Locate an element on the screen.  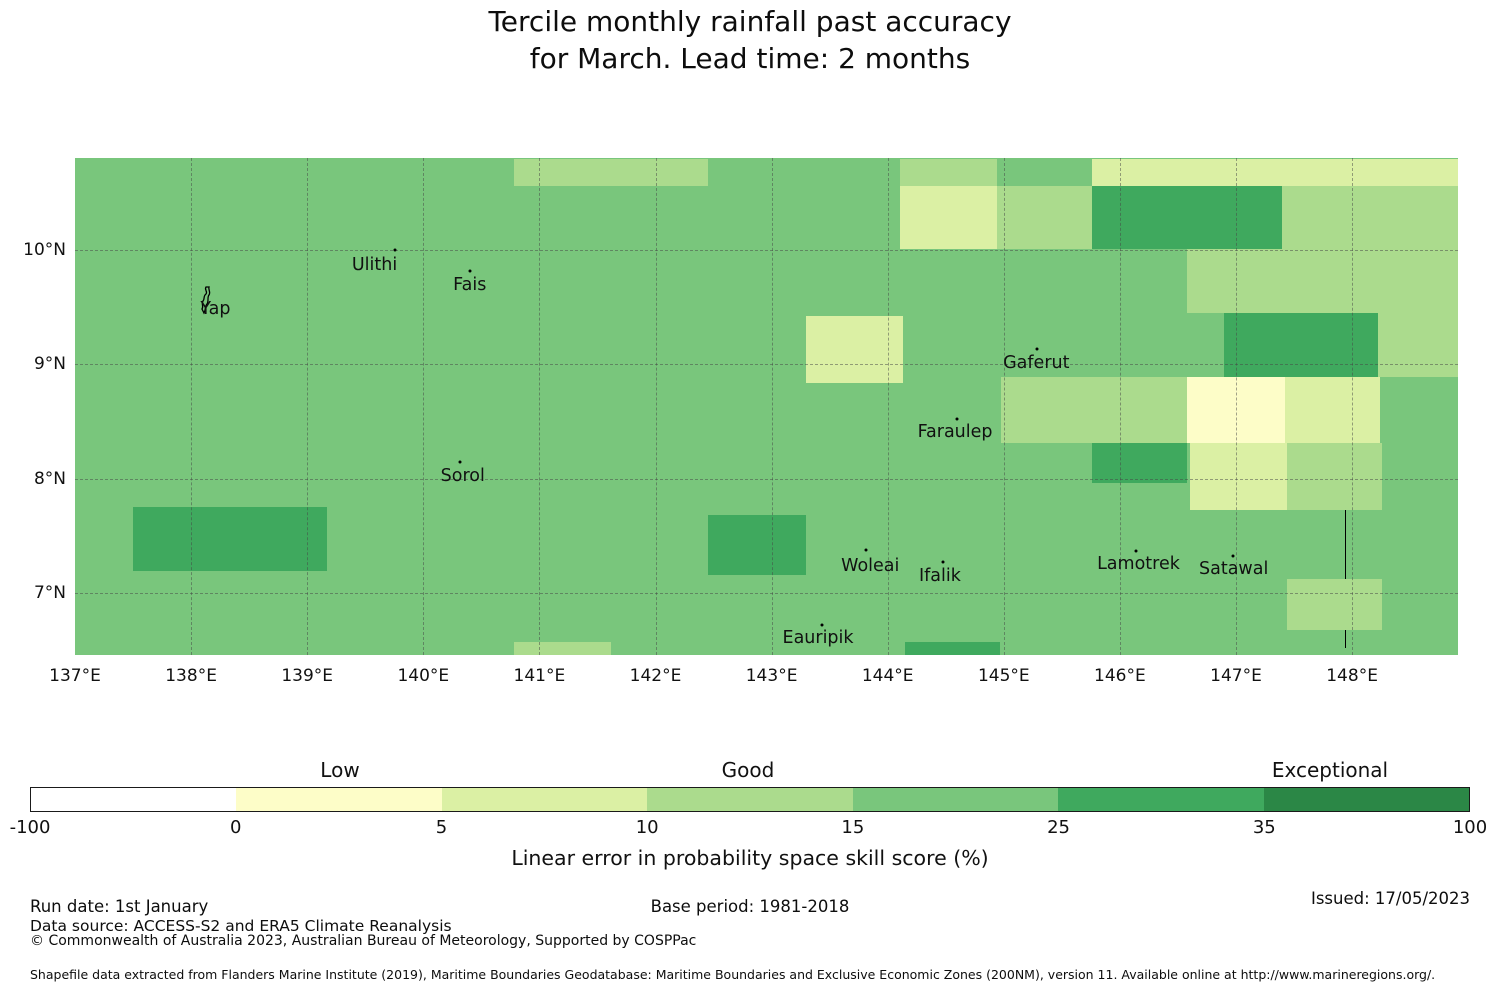
island-label-satawal: Satawal is located at coordinates (1234, 568).